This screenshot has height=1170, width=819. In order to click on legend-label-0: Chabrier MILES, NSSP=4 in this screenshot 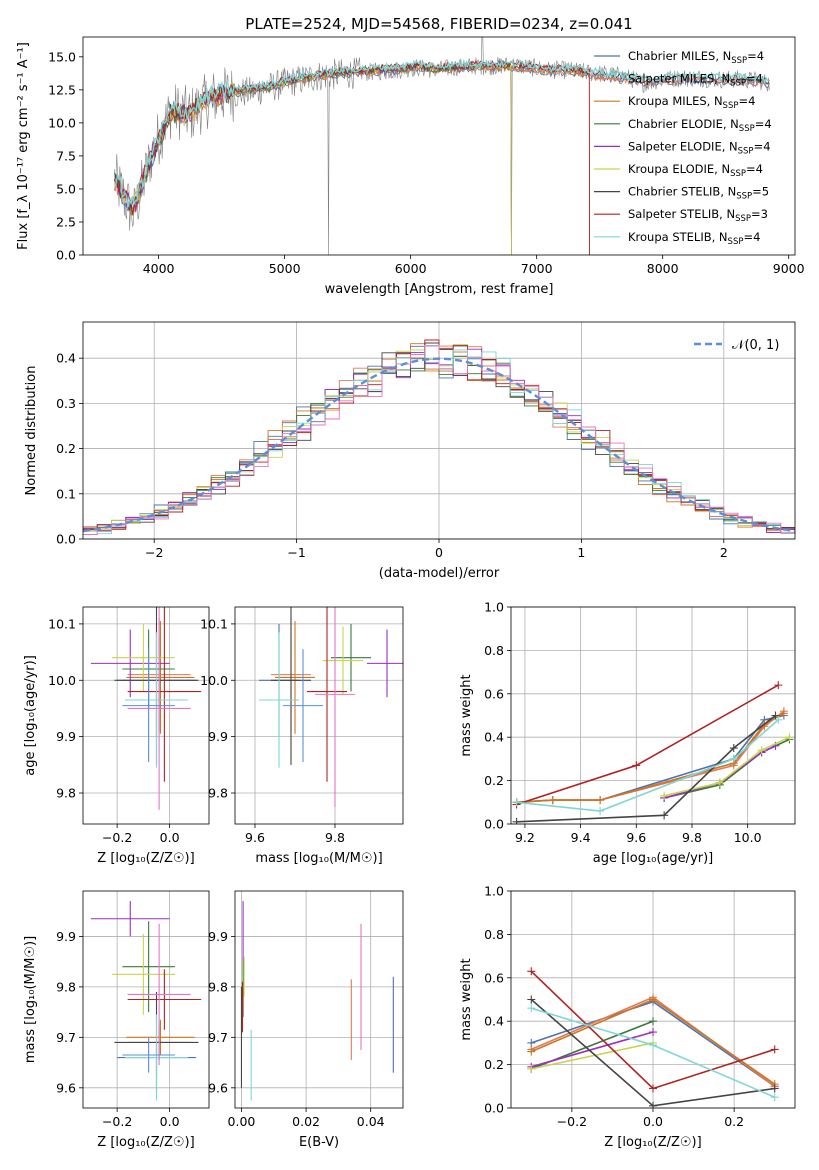, I will do `click(696, 57)`.